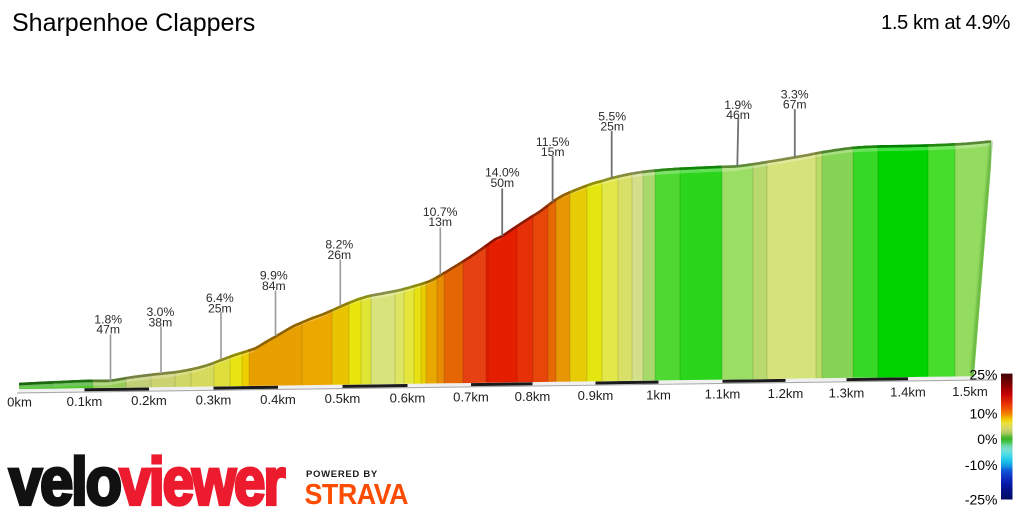  I want to click on svg-text: 46m, so click(738, 115).